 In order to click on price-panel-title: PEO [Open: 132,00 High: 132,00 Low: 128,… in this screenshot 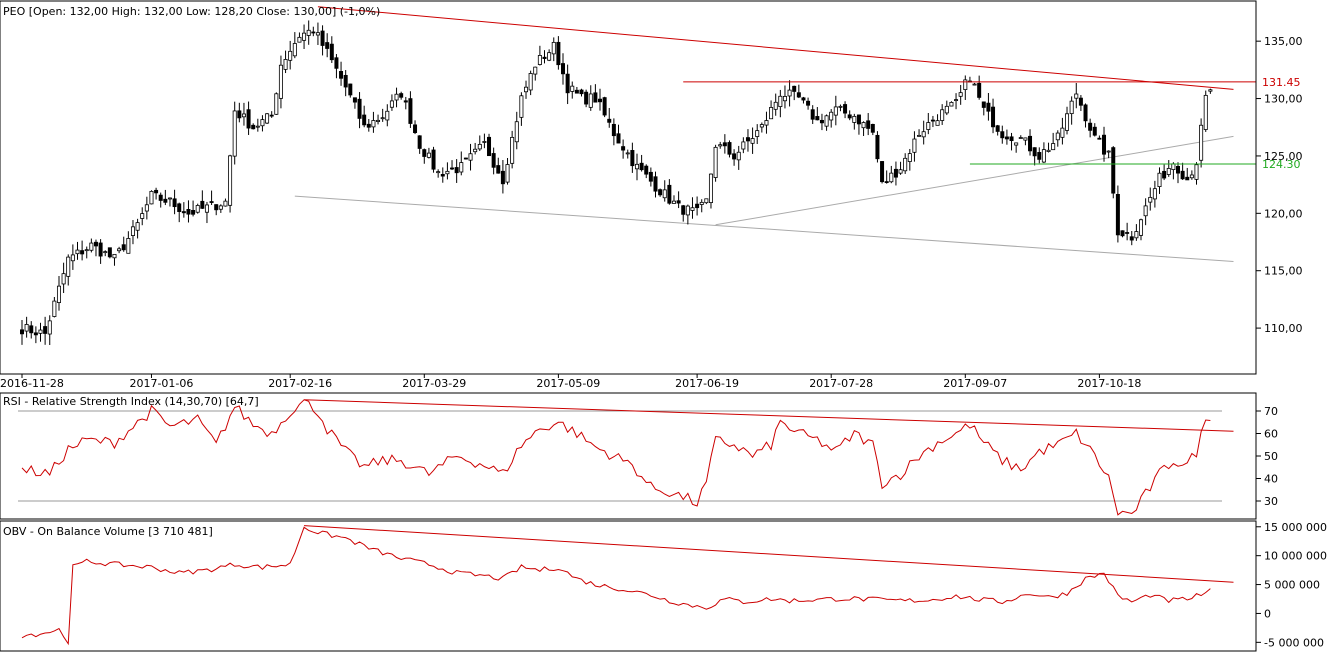, I will do `click(191, 11)`.